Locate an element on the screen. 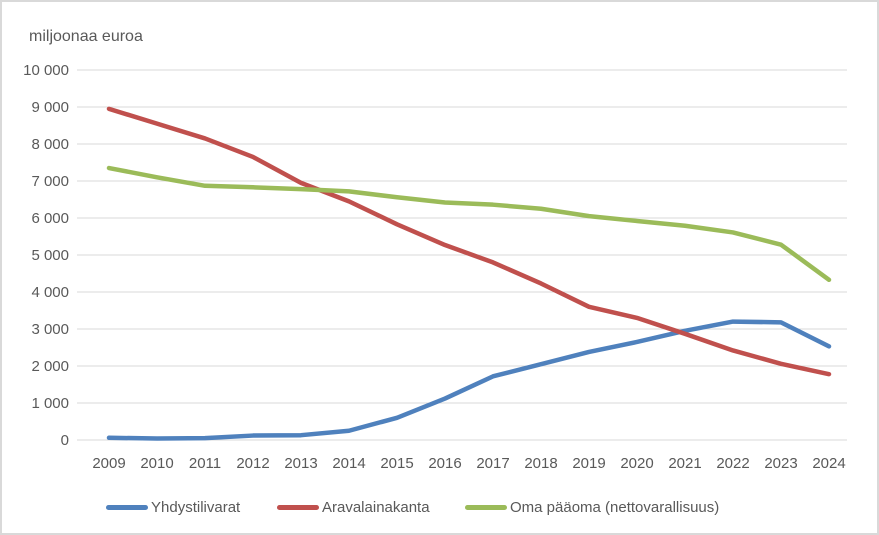  x-tick-label: 2013 is located at coordinates (300, 463).